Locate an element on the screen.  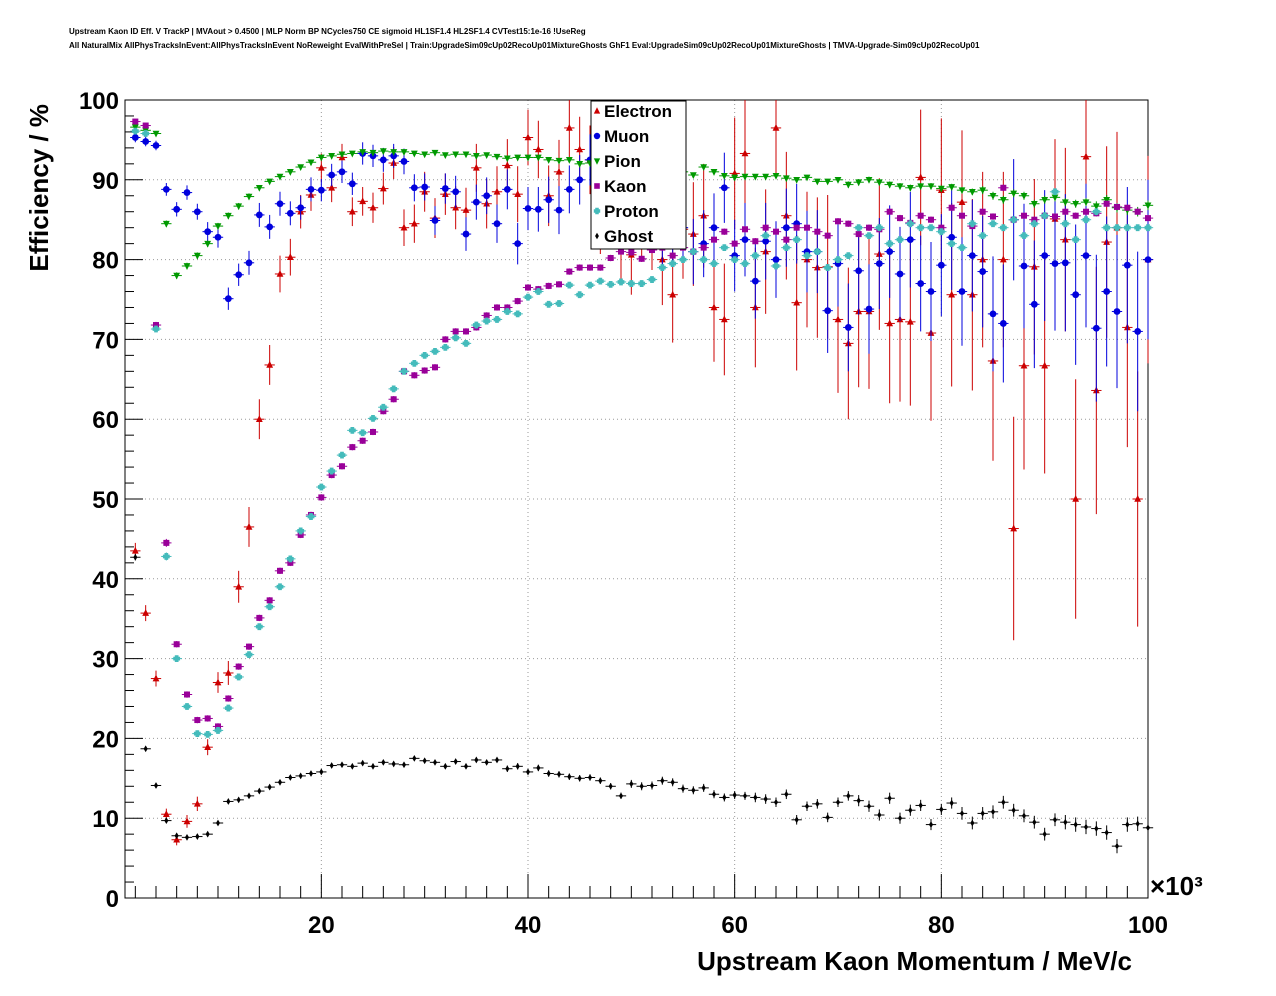
x-multiplier-label: ×10³ is located at coordinates (1176, 886).